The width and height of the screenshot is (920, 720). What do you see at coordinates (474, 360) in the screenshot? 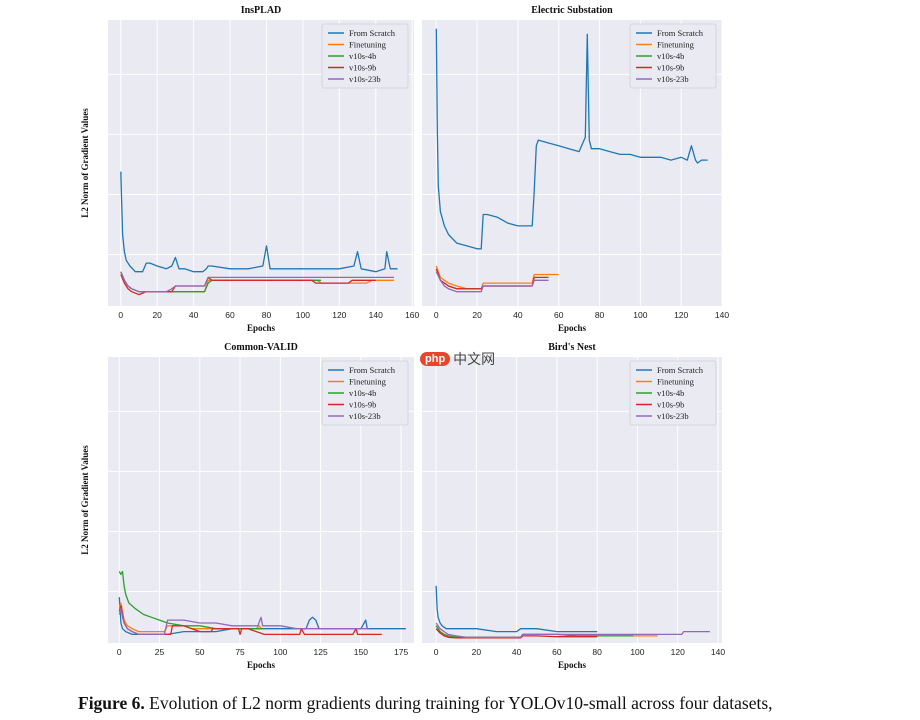
I see `watermark-text: 中文网` at bounding box center [474, 360].